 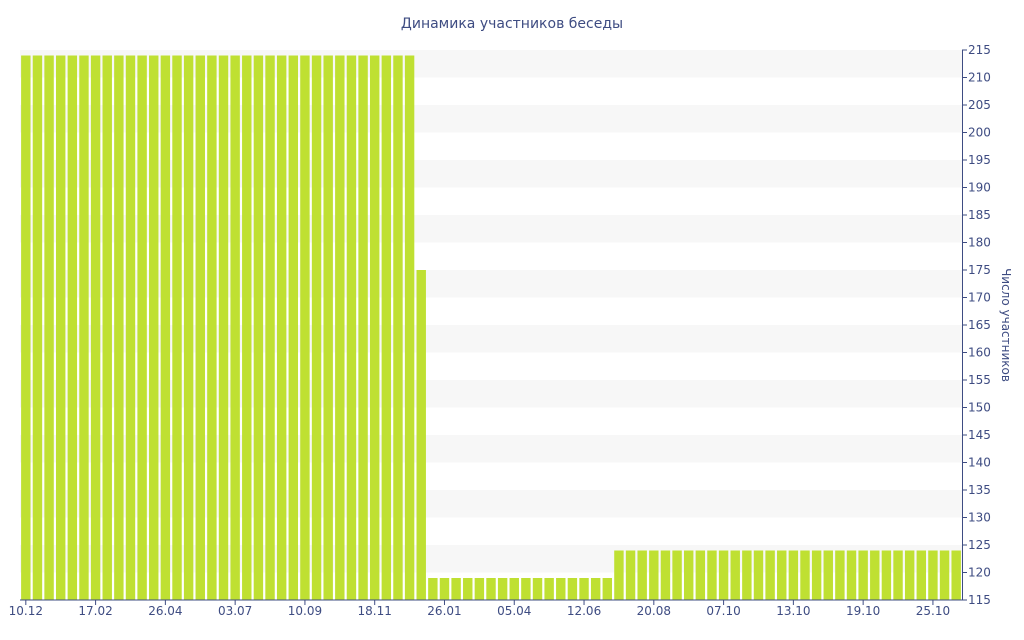 I want to click on y-tick-label: 180, so click(x=979, y=243).